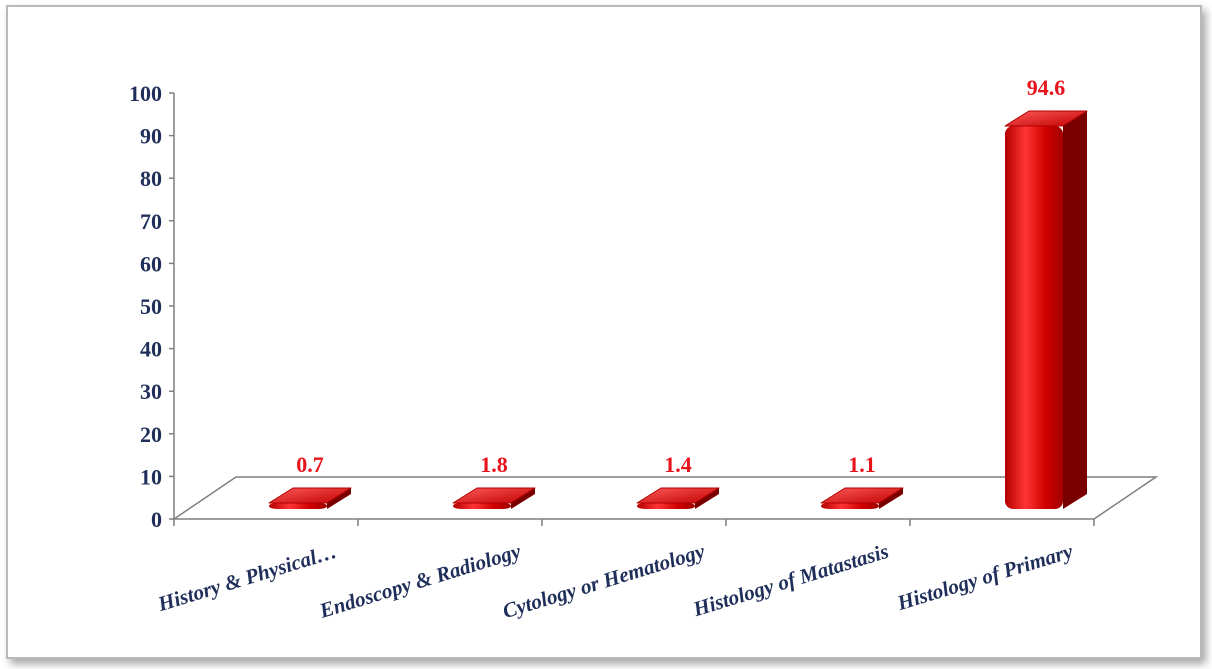  What do you see at coordinates (151, 136) in the screenshot?
I see `y-tick-label: 90` at bounding box center [151, 136].